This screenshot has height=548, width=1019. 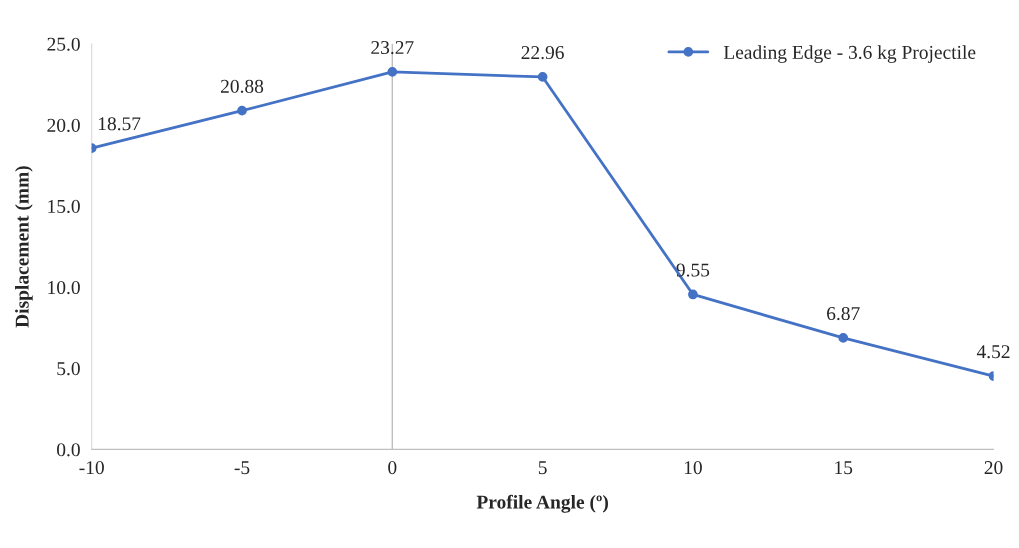 I want to click on x-tick-label: 15, so click(x=844, y=468).